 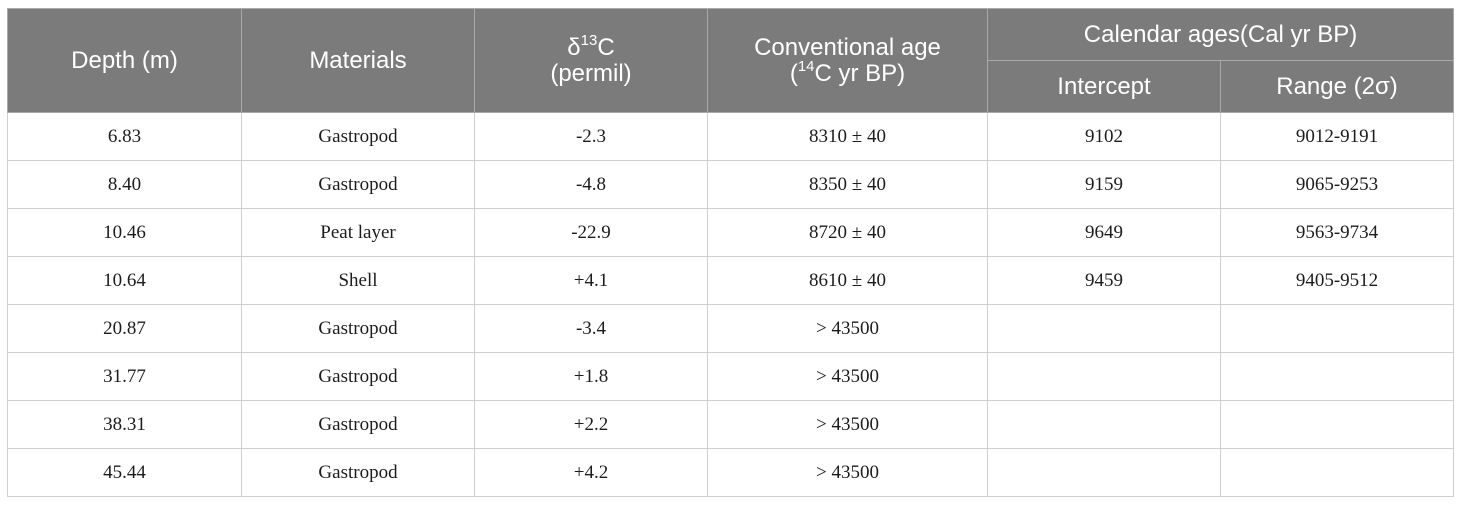 What do you see at coordinates (1104, 280) in the screenshot?
I see `cell-intercept: 9459` at bounding box center [1104, 280].